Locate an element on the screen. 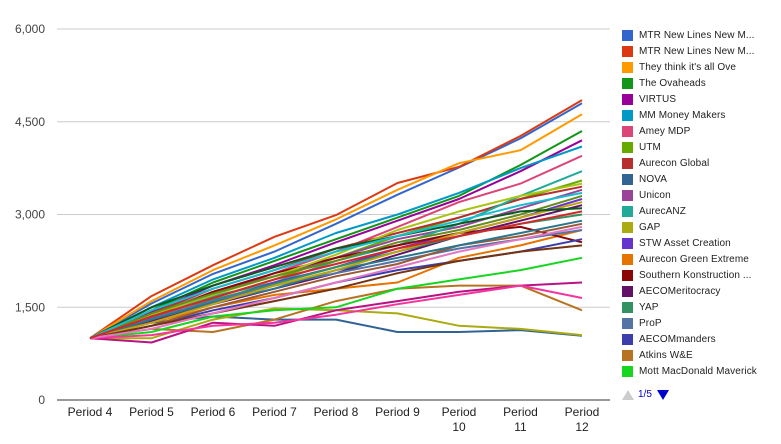 This screenshot has height=444, width=781. y-tick-label: 0 is located at coordinates (41, 400).